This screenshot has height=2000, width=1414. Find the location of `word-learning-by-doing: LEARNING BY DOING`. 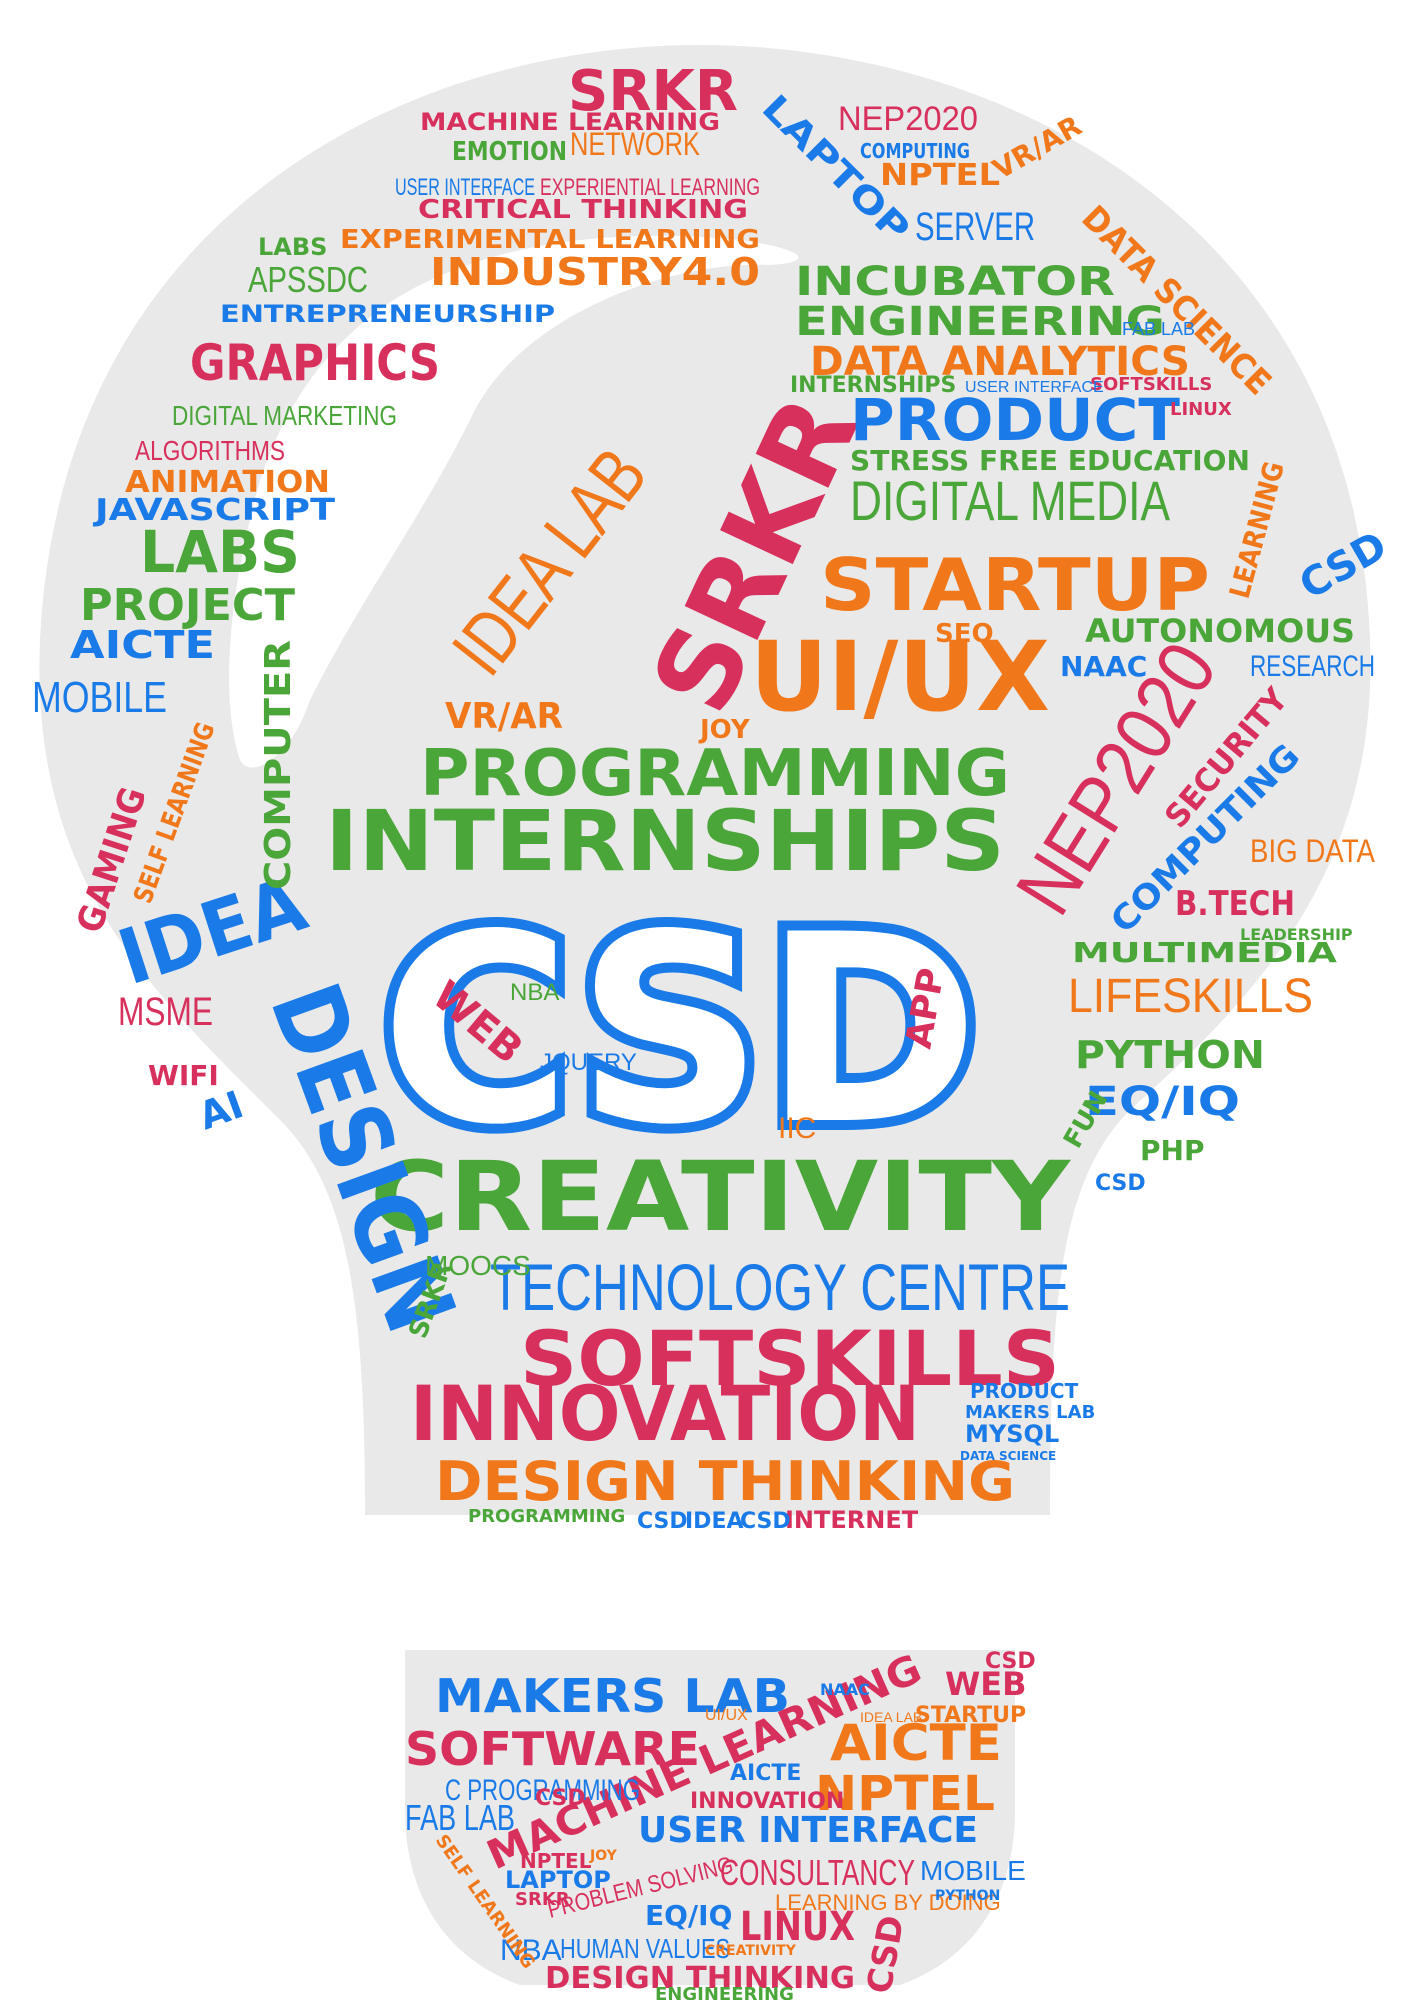

word-learning-by-doing: LEARNING BY DOING is located at coordinates (888, 1902).